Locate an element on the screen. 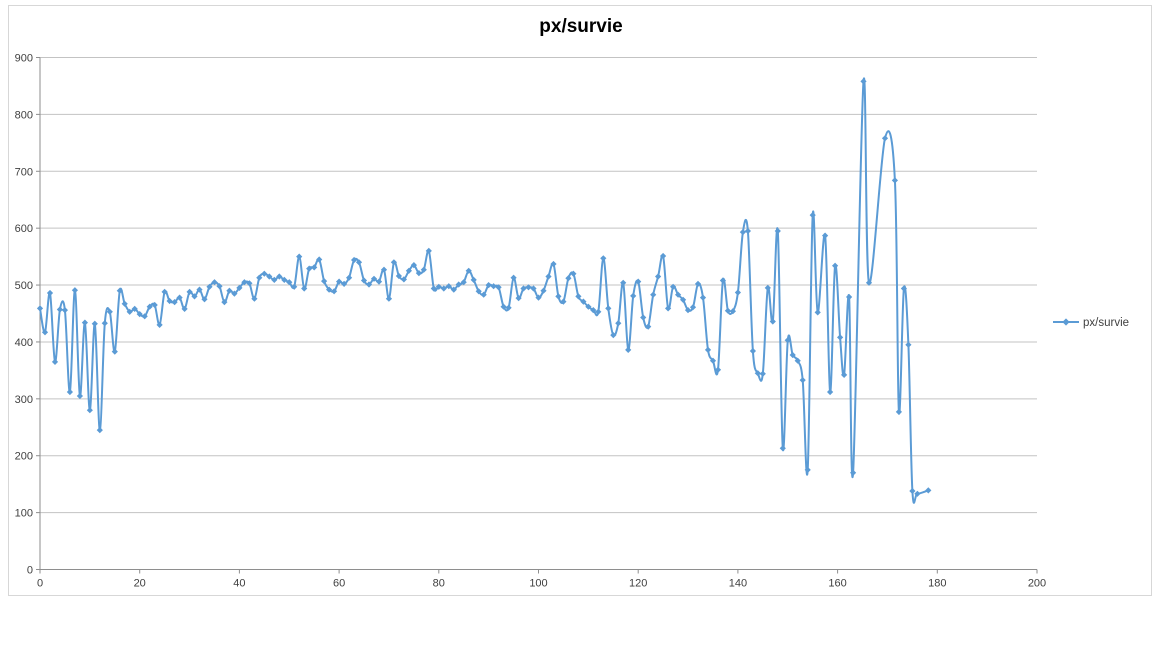  y-tick-label: 800 is located at coordinates (24, 115).